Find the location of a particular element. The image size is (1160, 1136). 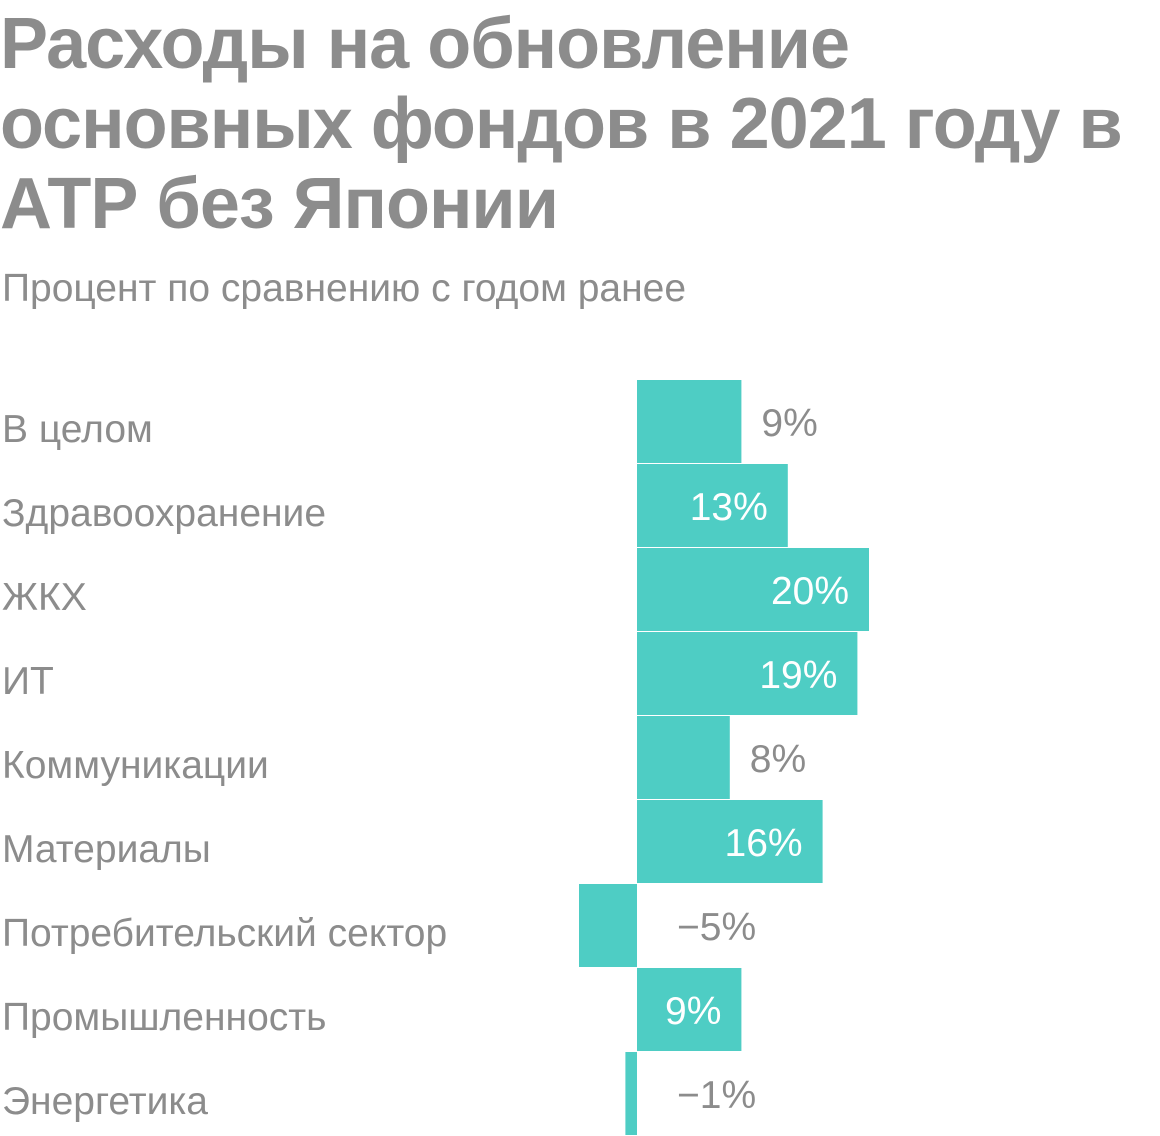

value-labels: 9% 13%20% 19% 8% 16% −5% 9% −1% is located at coordinates (757, 759).